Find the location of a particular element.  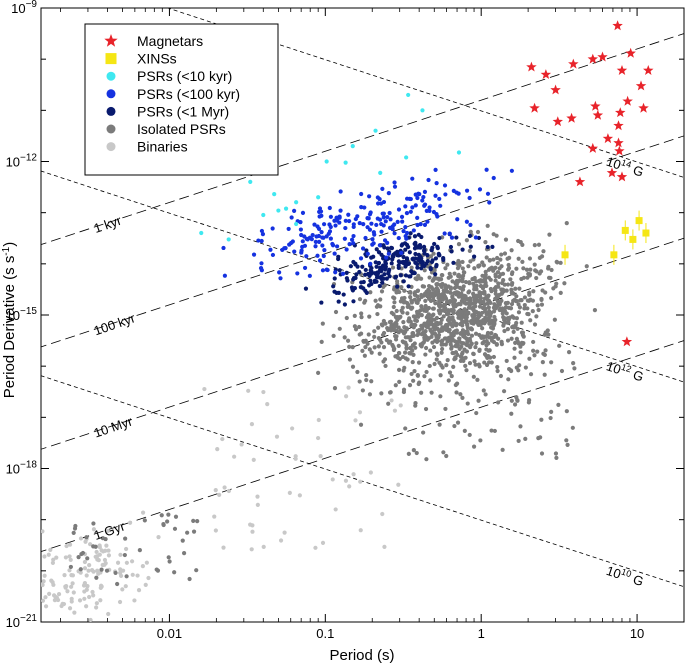

xinss-point is located at coordinates (633, 239).